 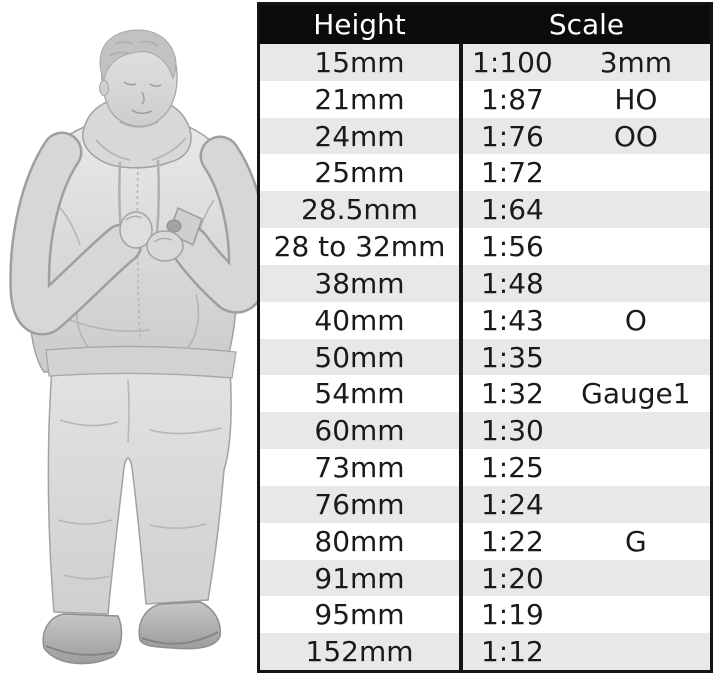 I want to click on watch, so click(x=174, y=226).